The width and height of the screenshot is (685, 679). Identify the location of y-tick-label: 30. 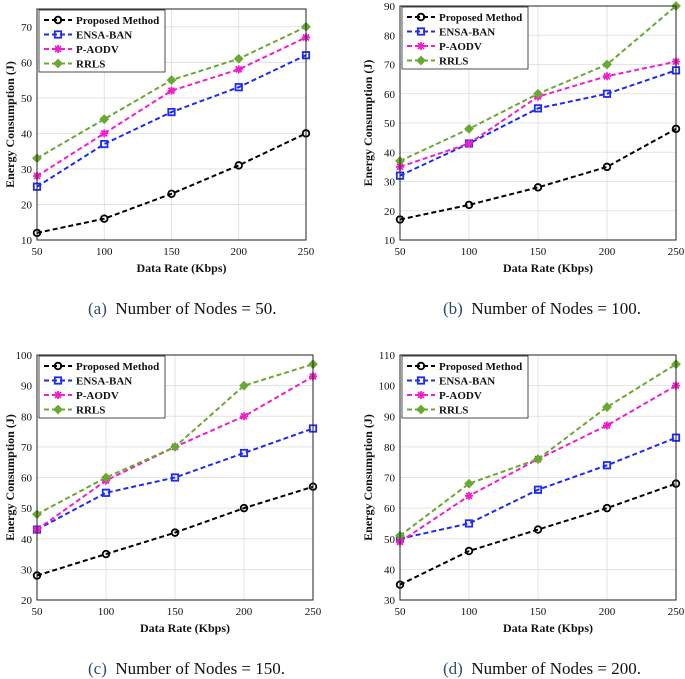
(390, 183).